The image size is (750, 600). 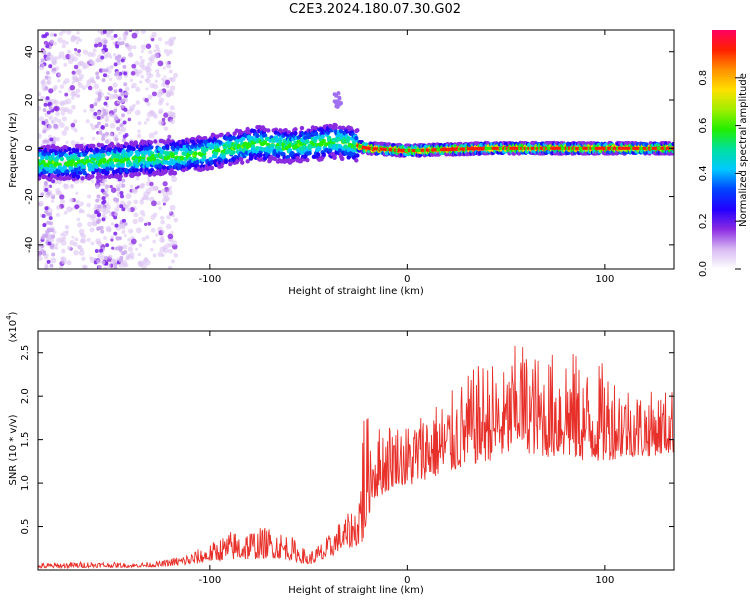 What do you see at coordinates (29, 196) in the screenshot?
I see `y-tick-label: -20` at bounding box center [29, 196].